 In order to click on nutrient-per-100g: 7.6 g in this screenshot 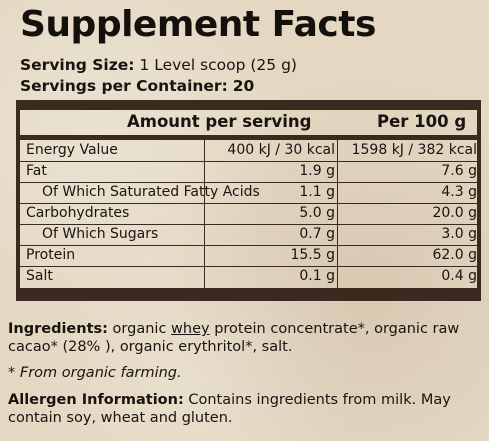, I will do `click(459, 171)`.